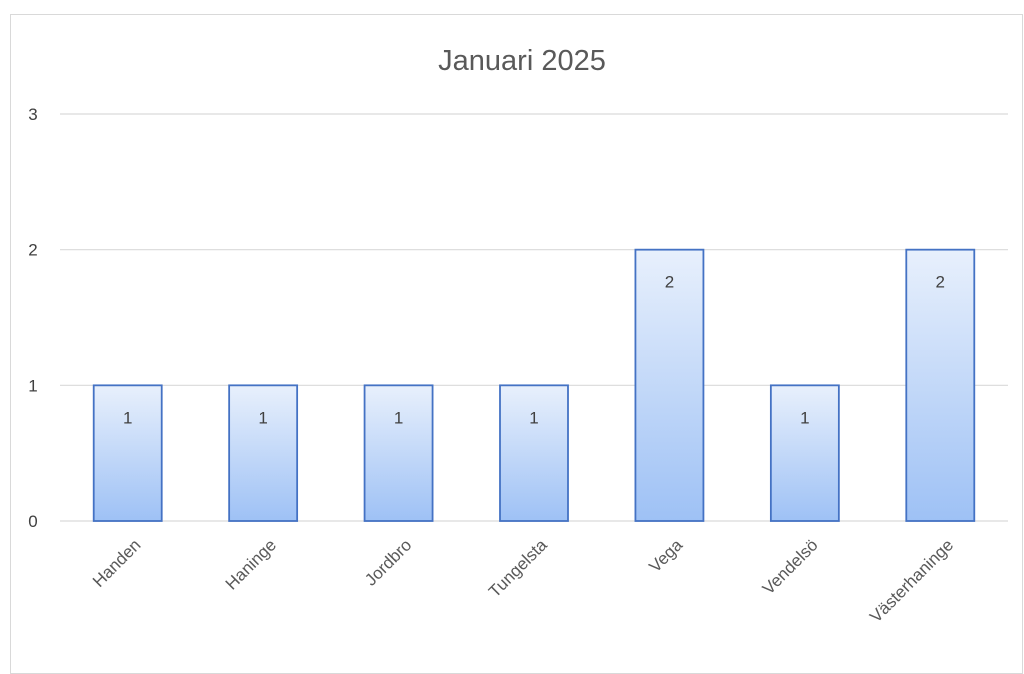  Describe the element at coordinates (32, 250) in the screenshot. I see `y-tick-label: 2` at that location.